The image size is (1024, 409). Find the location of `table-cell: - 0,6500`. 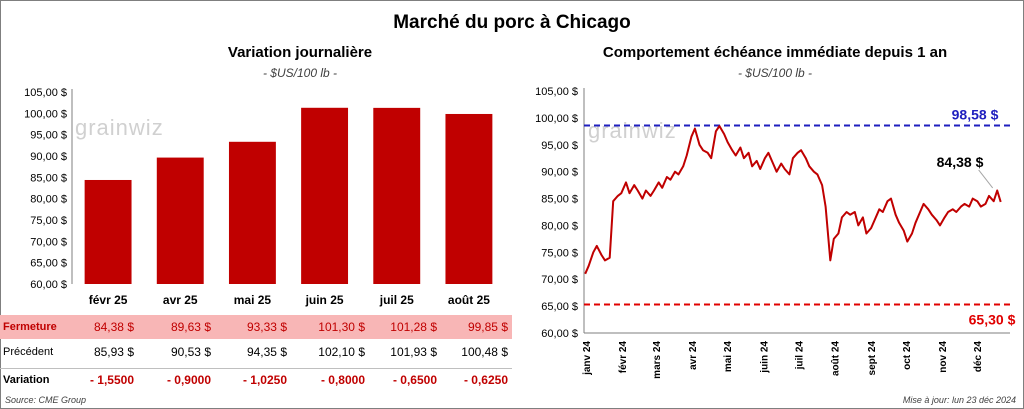

table-cell: - 0,6500 is located at coordinates (414, 380).